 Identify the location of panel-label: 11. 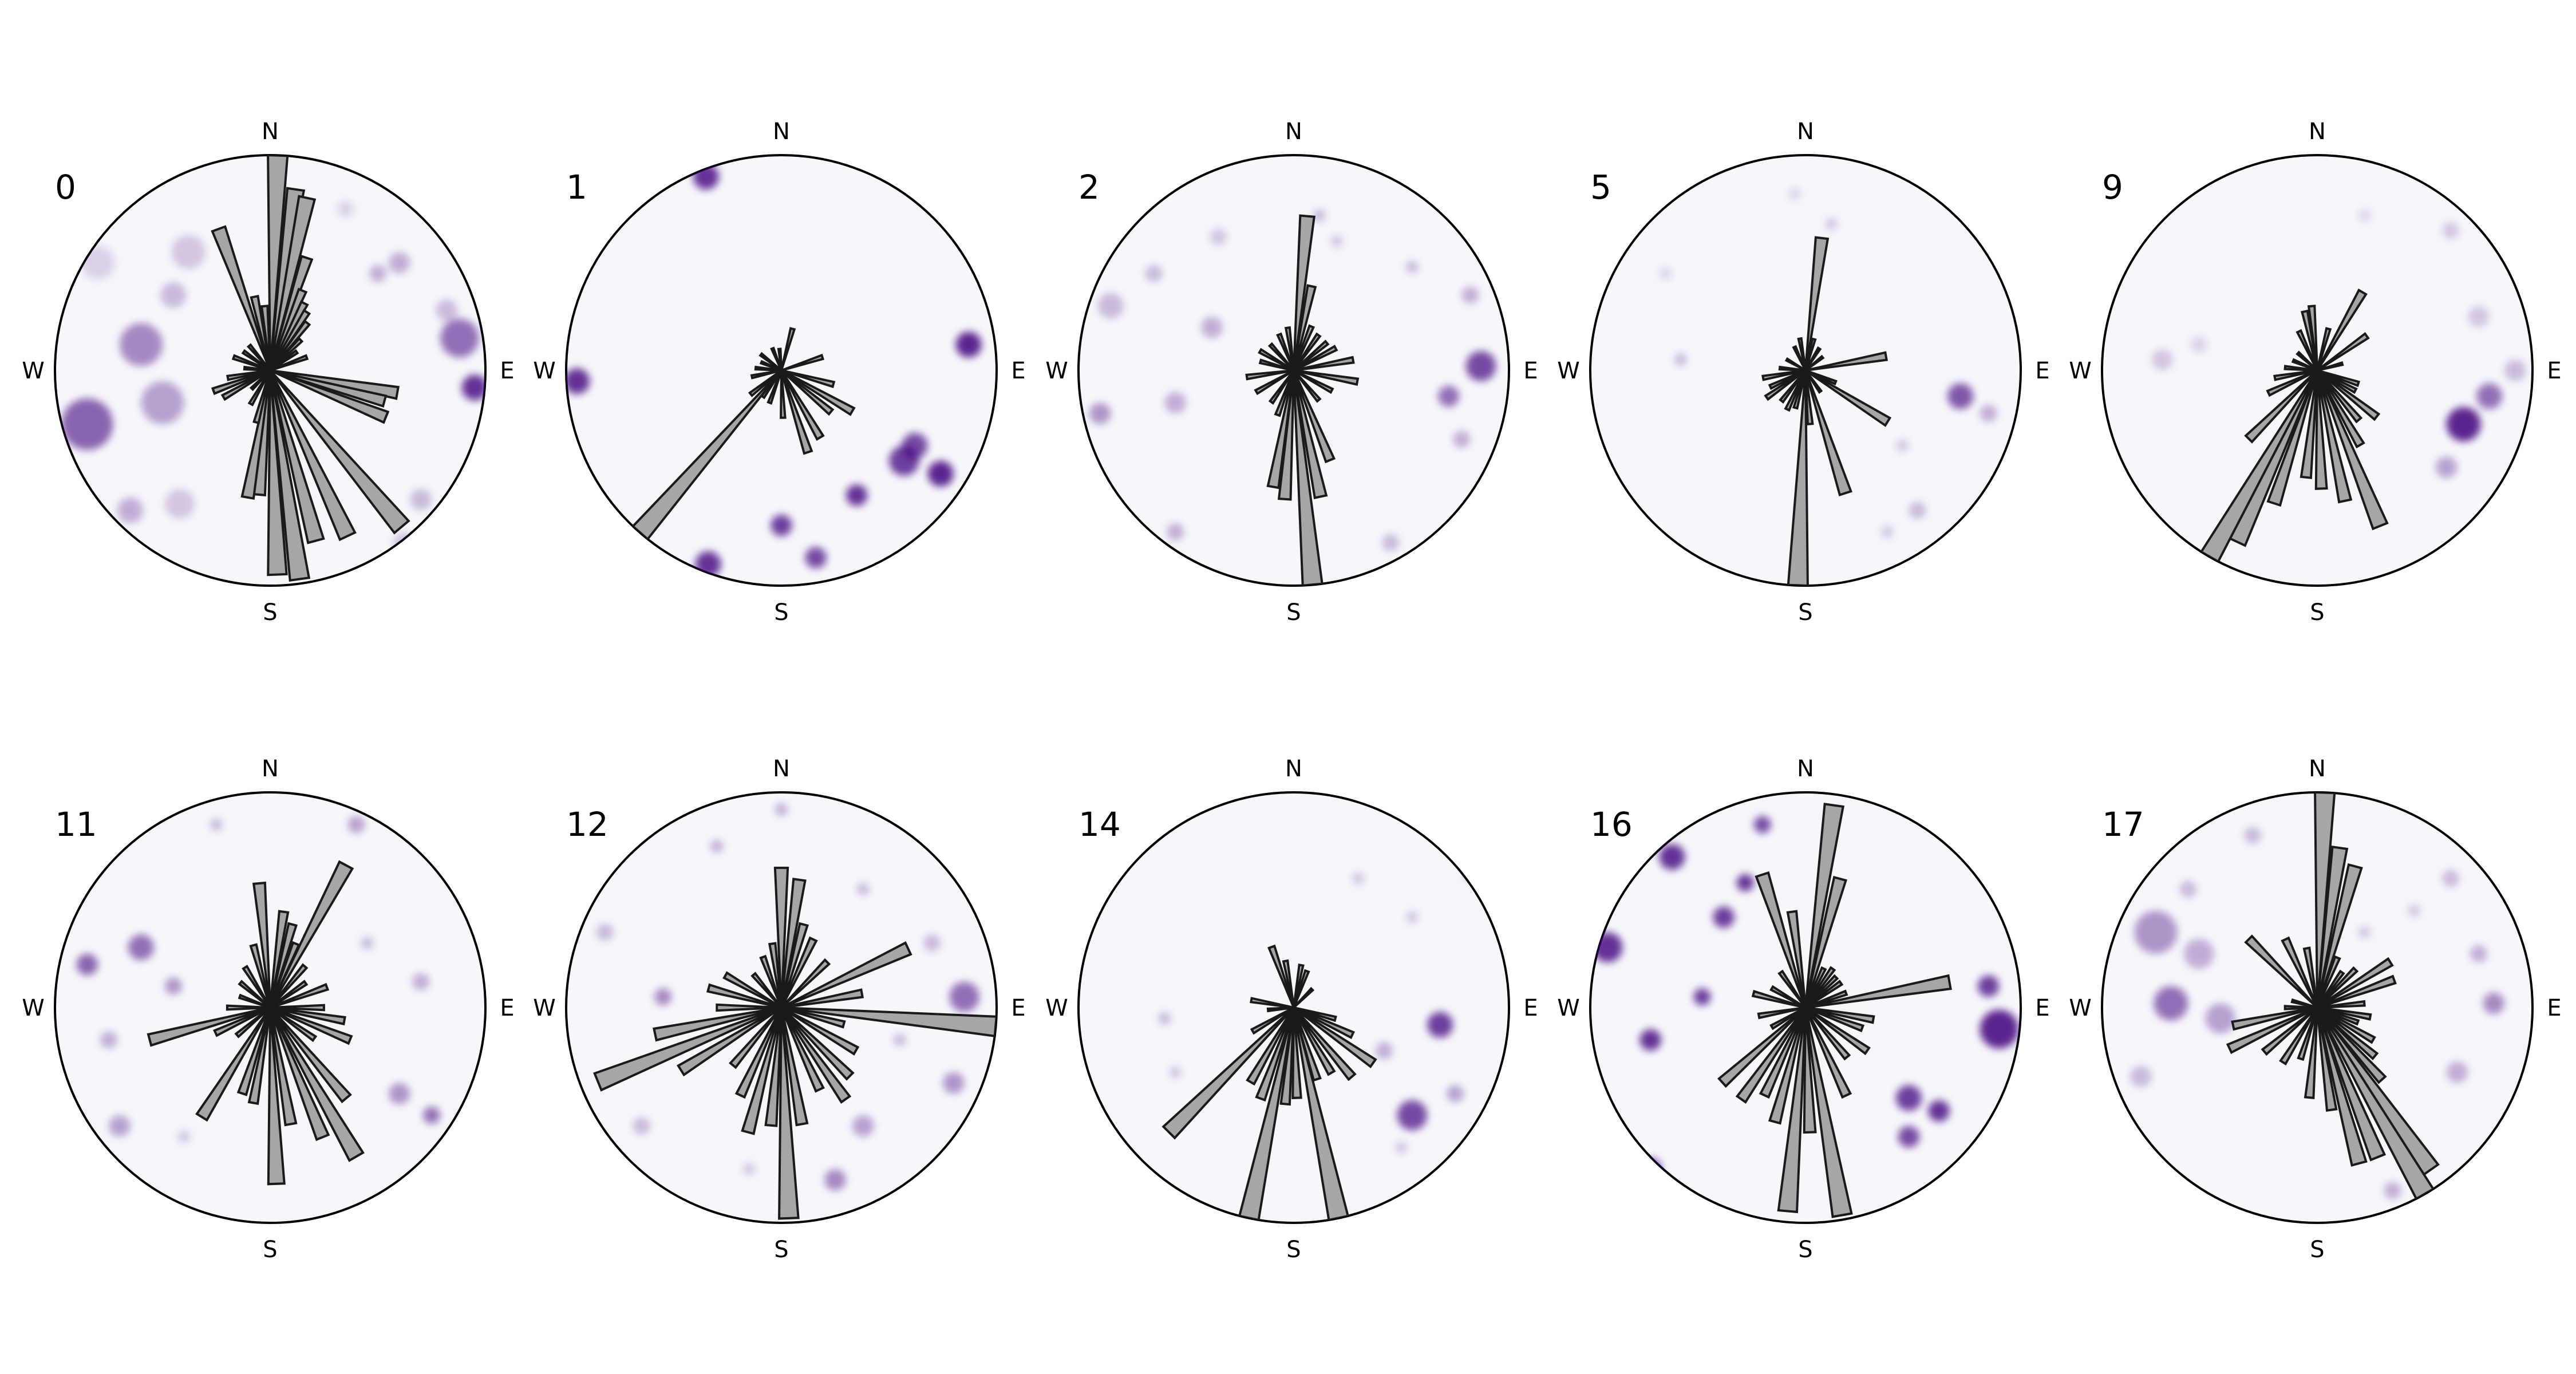
(76, 824).